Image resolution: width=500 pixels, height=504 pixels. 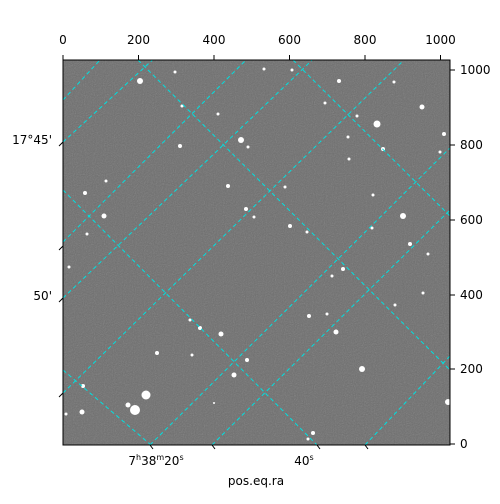 What do you see at coordinates (304, 460) in the screenshot?
I see `ra-tick-label: 40s` at bounding box center [304, 460].